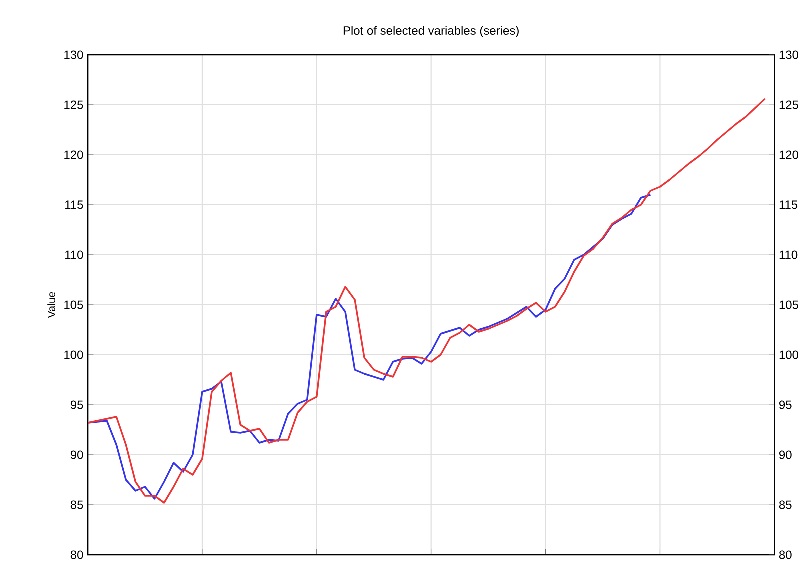  Describe the element at coordinates (789, 255) in the screenshot. I see `y2-tick-label: 110` at that location.